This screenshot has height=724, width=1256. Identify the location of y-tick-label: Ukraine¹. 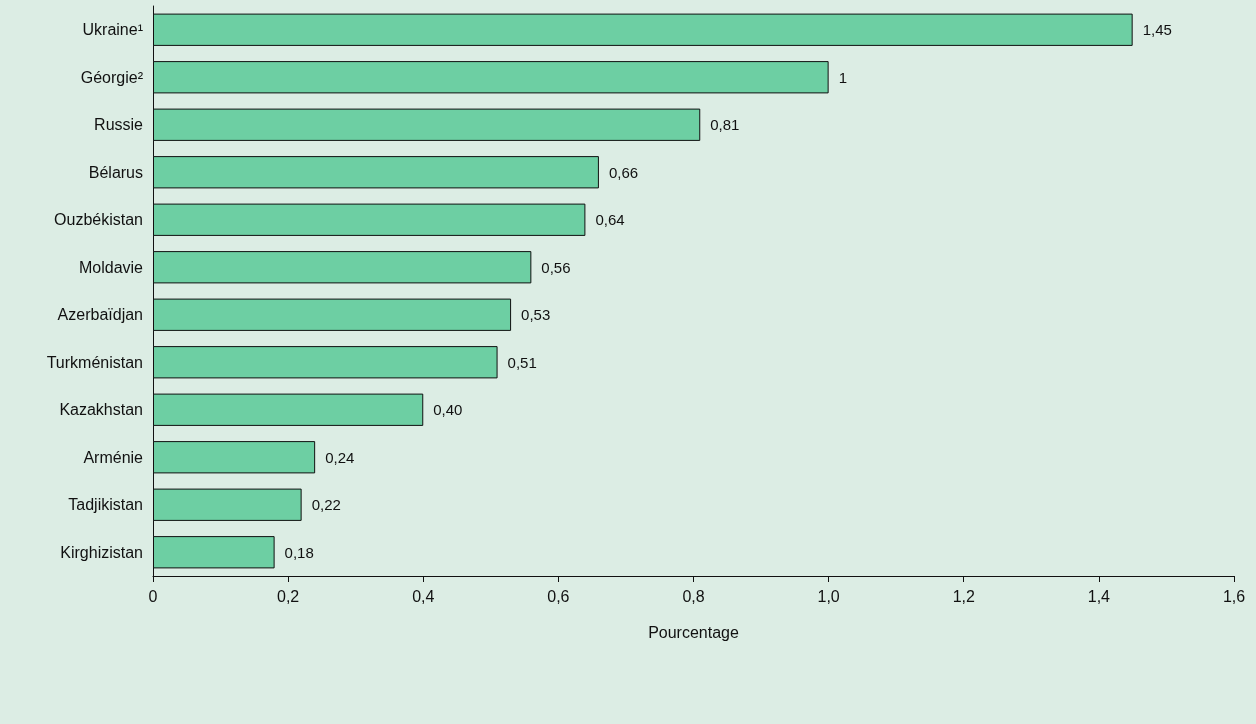
(112, 30).